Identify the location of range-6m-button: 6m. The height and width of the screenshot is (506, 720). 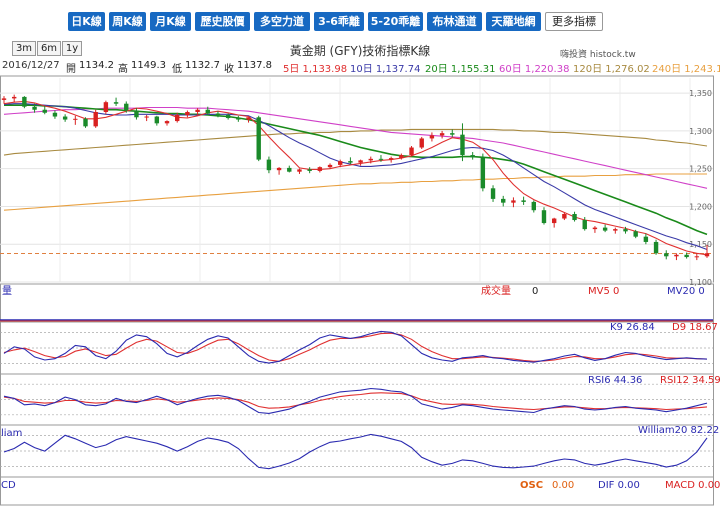
(49, 48).